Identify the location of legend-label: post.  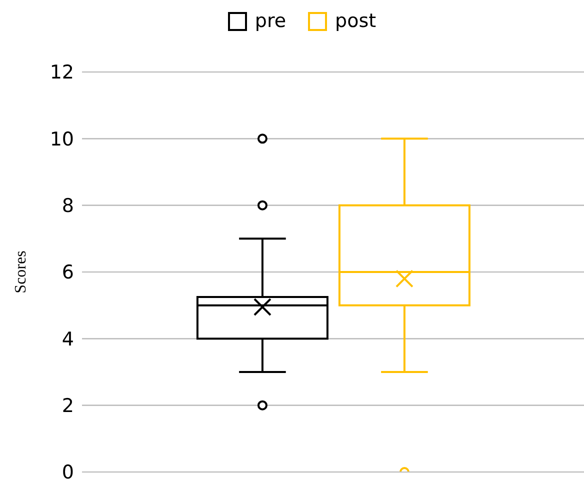
(355, 21).